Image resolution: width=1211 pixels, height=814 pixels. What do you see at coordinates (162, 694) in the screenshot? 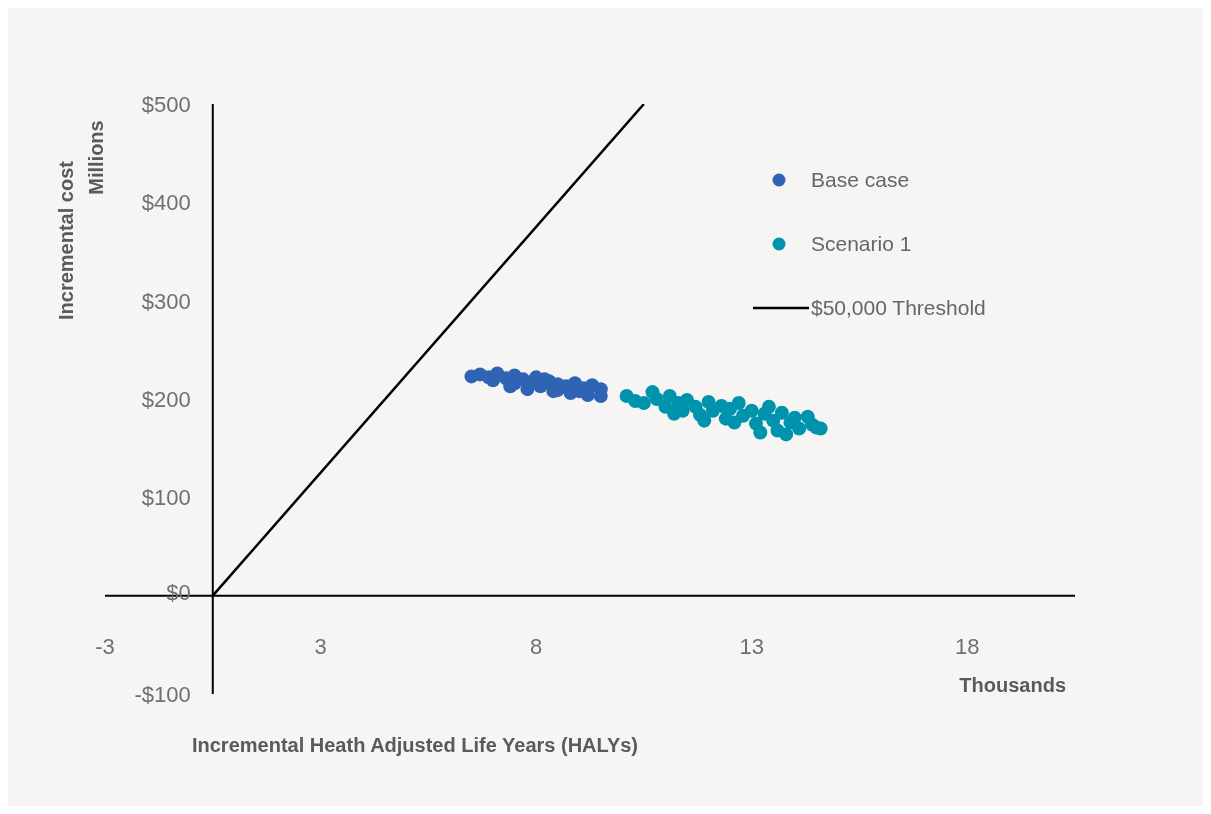
I see `y-tick-label: -$100` at bounding box center [162, 694].